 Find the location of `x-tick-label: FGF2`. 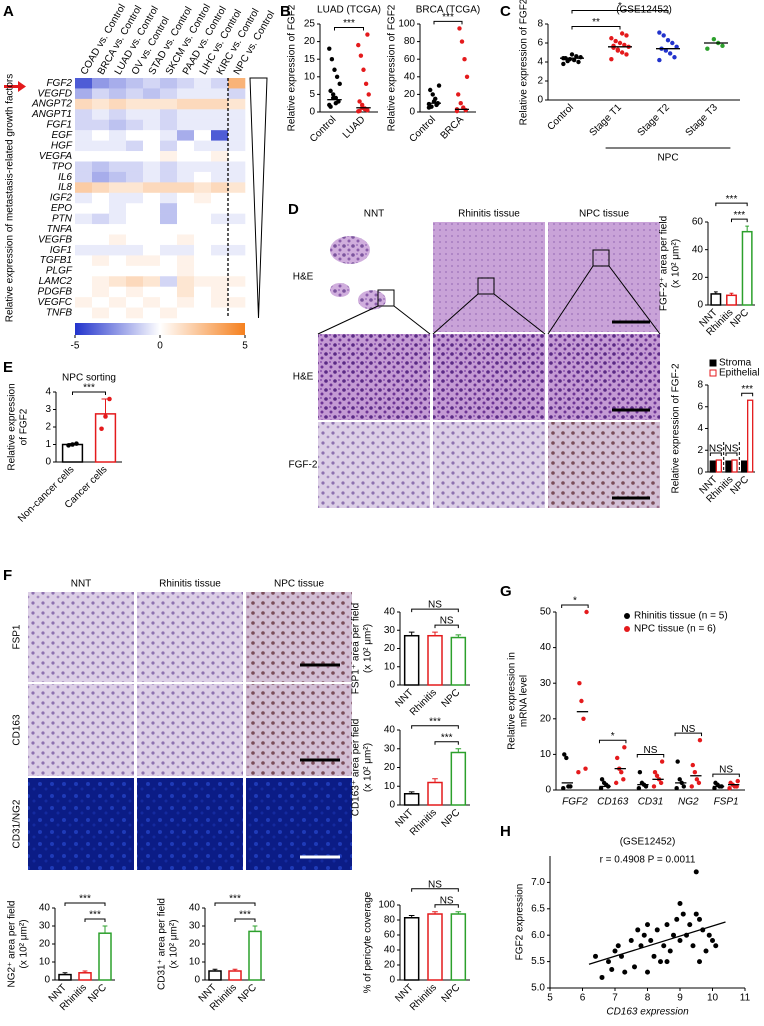

x-tick-label: FGF2 is located at coordinates (575, 802).